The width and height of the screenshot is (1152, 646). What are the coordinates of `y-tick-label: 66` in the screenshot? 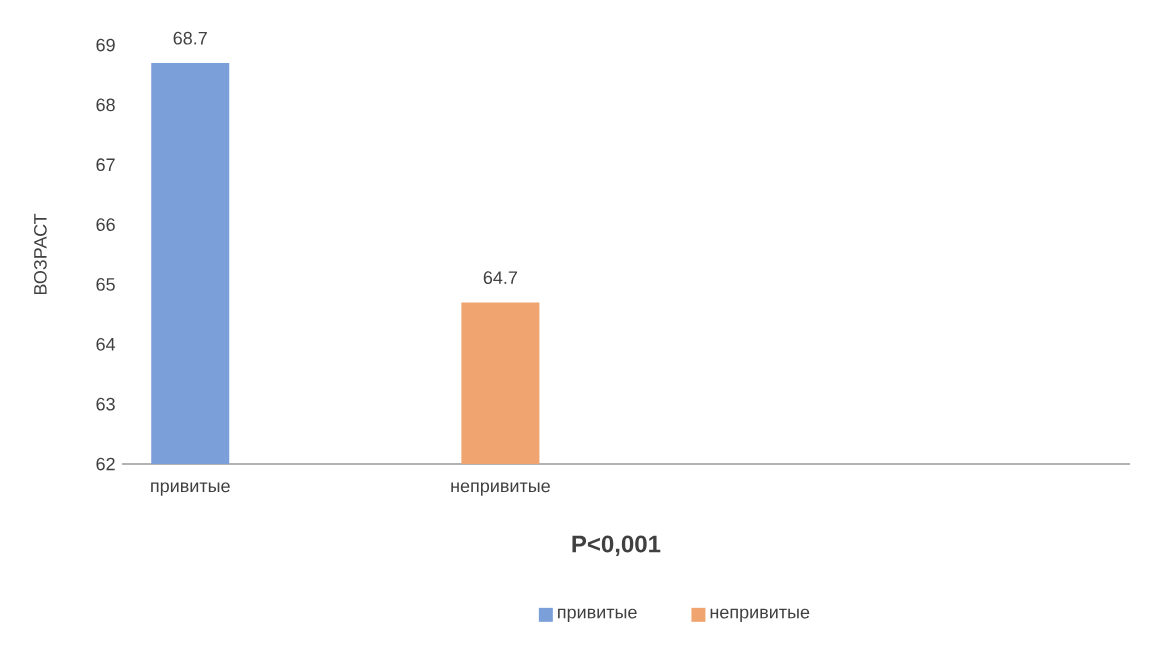 It's located at (105, 224).